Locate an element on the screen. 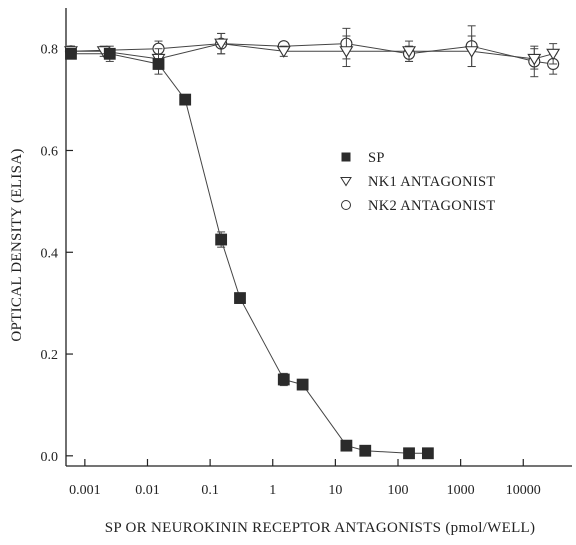 This screenshot has height=545, width=576. x-tick-label: 0.01 is located at coordinates (147, 490).